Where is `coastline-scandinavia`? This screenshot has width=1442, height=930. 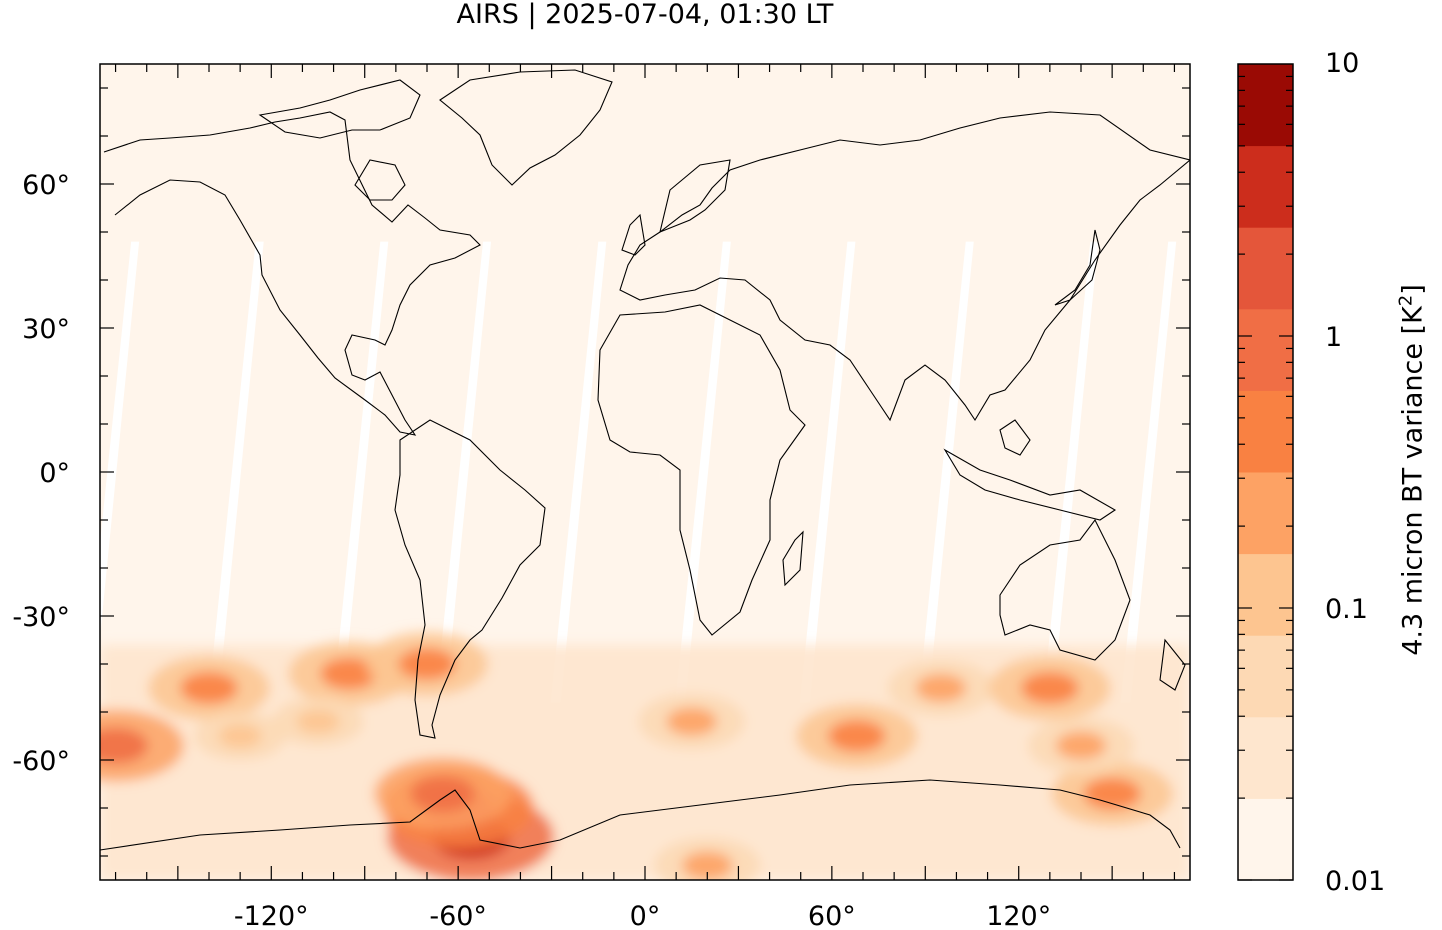
coastline-scandinavia is located at coordinates (695, 196).